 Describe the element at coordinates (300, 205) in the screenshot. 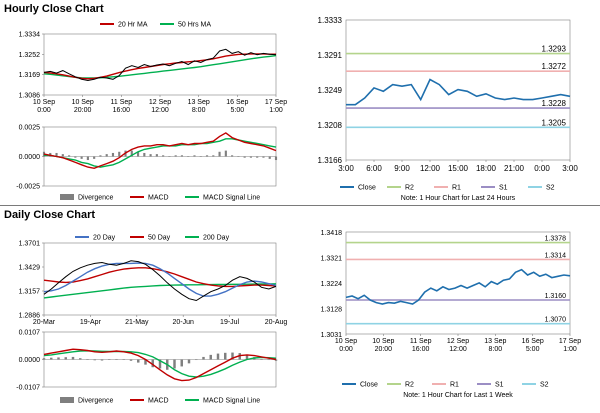

I see `section-divider` at that location.